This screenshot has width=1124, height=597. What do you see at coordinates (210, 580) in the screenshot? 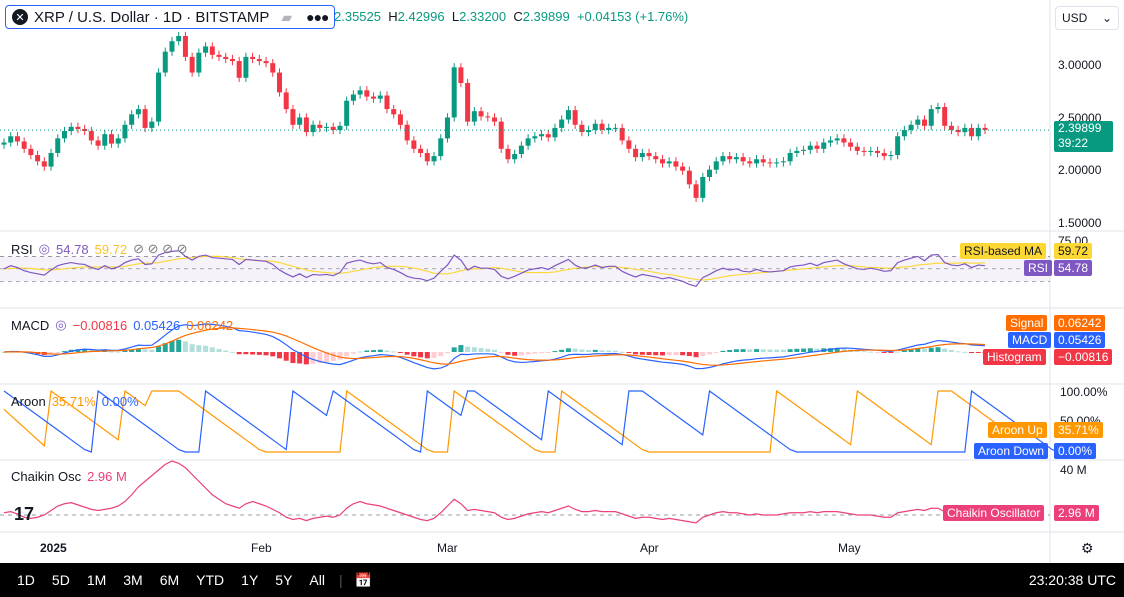
I see `range-ytd: YTD` at bounding box center [210, 580].